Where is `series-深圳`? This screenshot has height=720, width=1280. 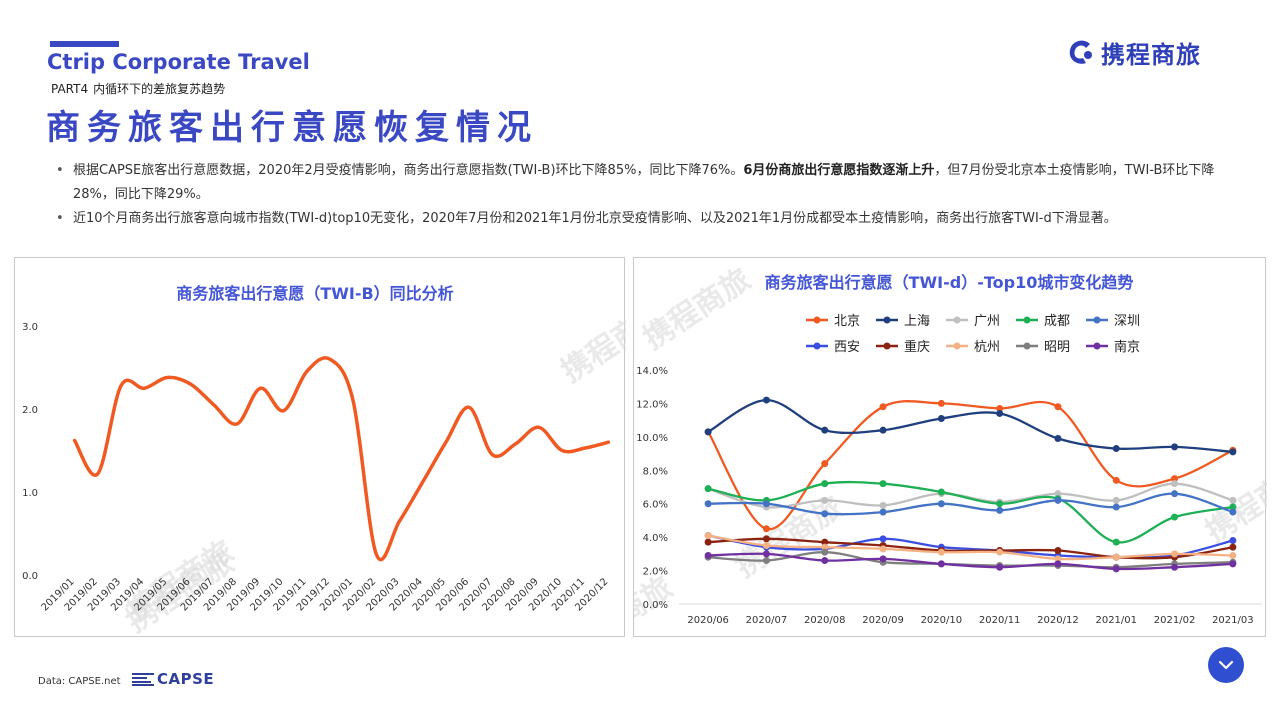 series-深圳 is located at coordinates (970, 504).